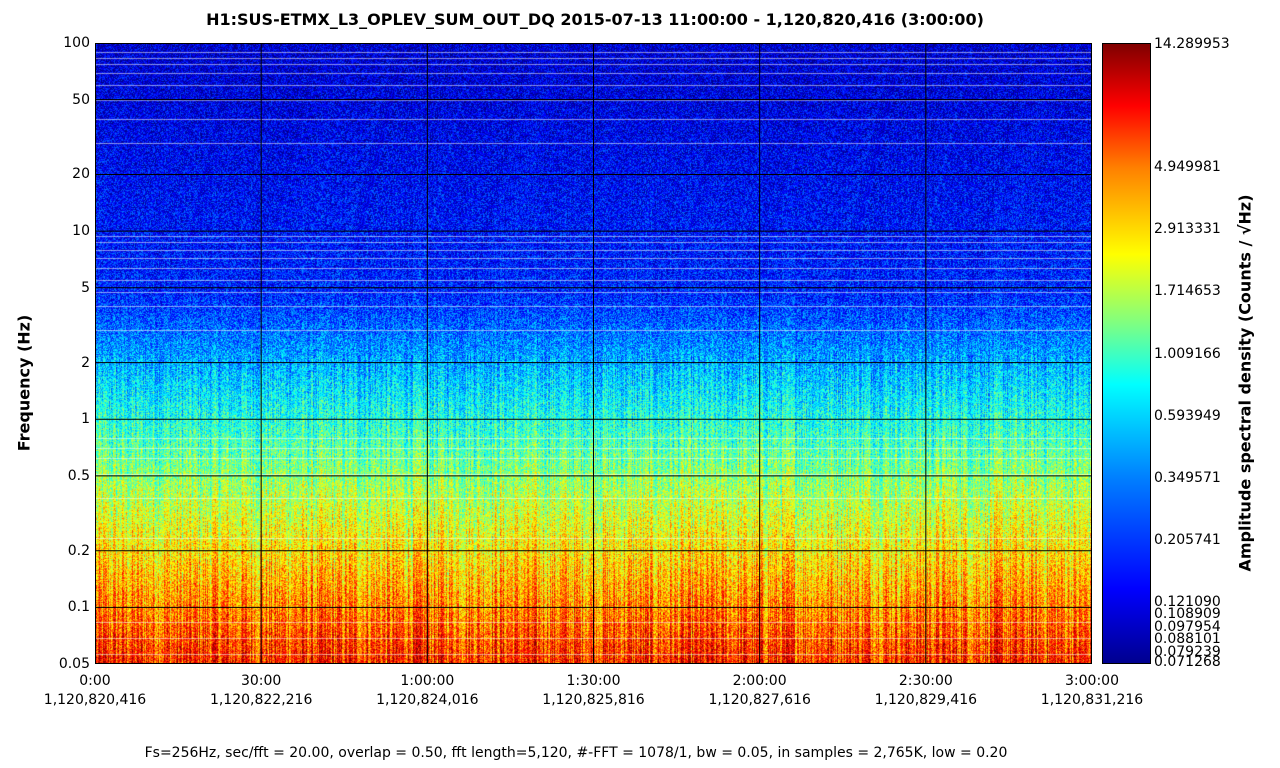 The image size is (1280, 768). What do you see at coordinates (76, 43) in the screenshot?
I see `y-tick-label: 100` at bounding box center [76, 43].